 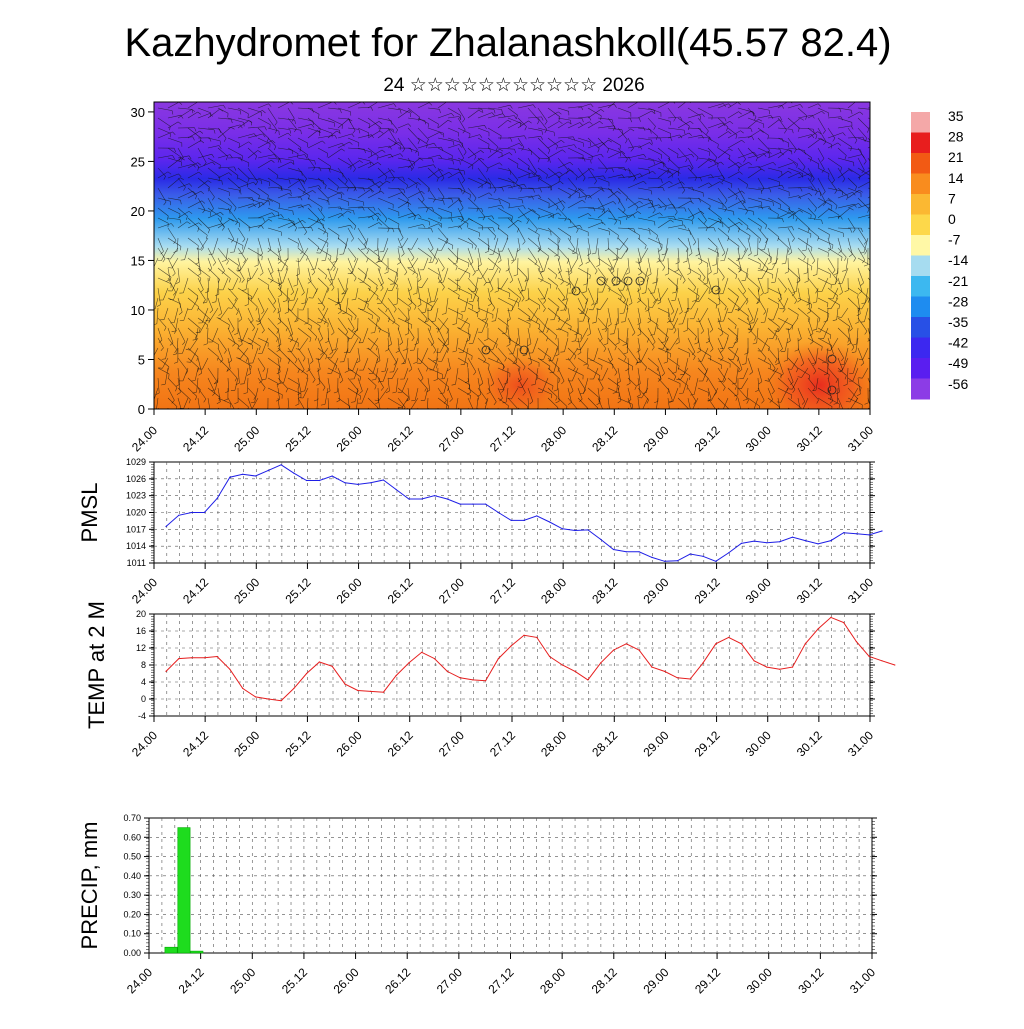 I want to click on x-tick-label: 27.00, so click(x=451, y=743).